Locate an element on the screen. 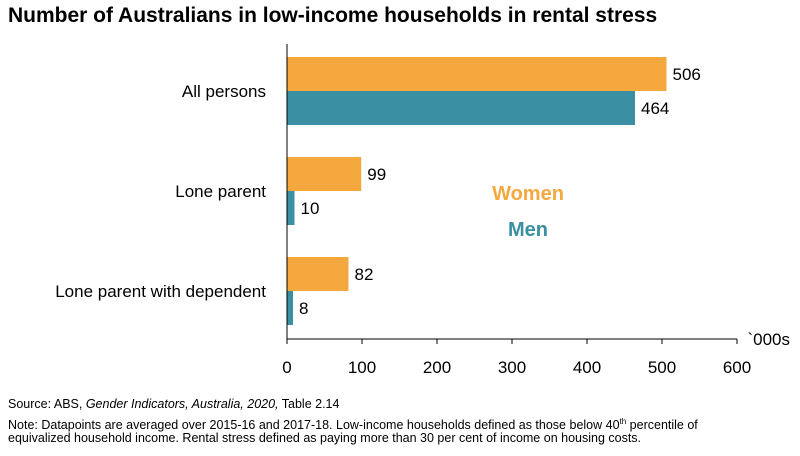 The width and height of the screenshot is (800, 456). value-label-men-2: 8 is located at coordinates (303, 308).